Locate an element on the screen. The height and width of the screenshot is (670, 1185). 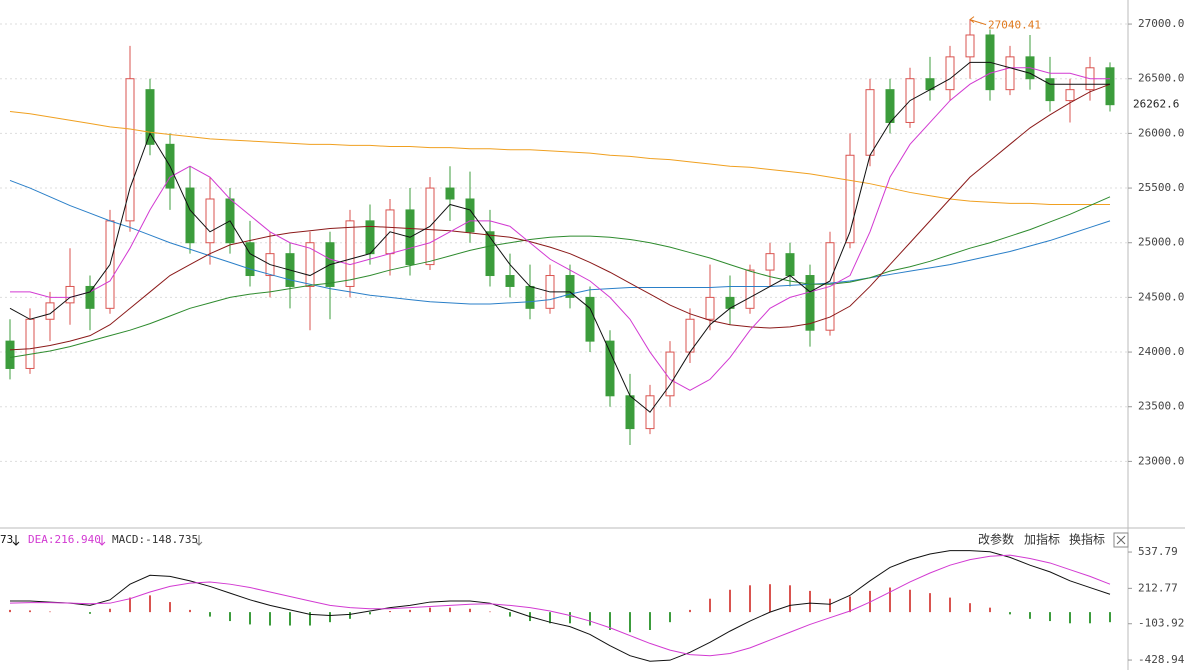
y-tick-label: 27000.0 is located at coordinates (1161, 23).